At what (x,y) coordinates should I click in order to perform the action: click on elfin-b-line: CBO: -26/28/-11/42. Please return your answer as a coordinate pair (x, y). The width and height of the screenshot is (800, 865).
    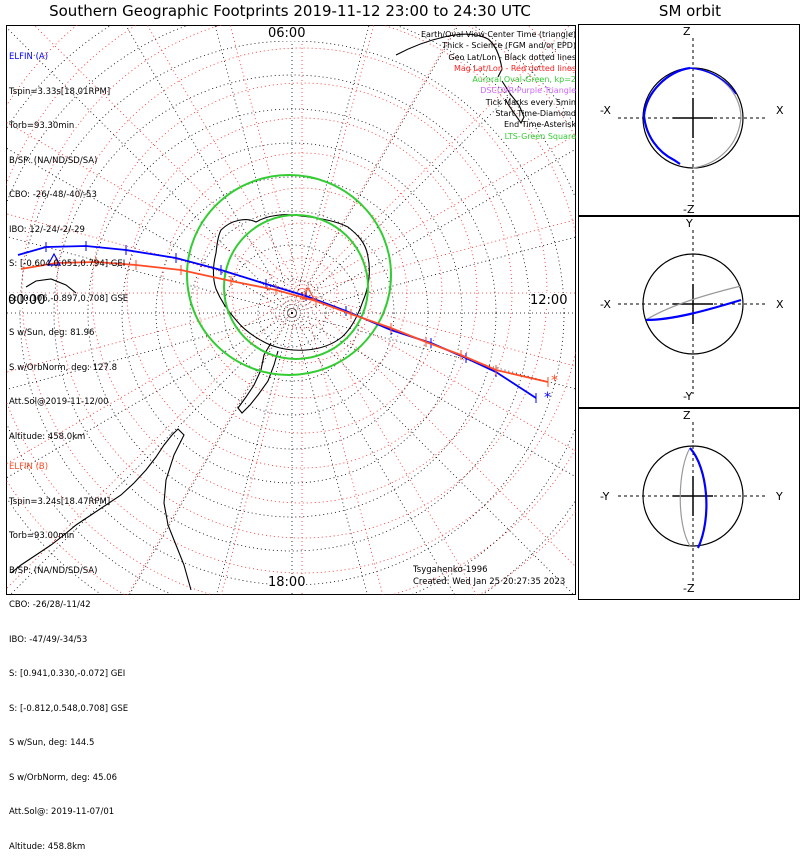
    Looking at the image, I should click on (50, 605).